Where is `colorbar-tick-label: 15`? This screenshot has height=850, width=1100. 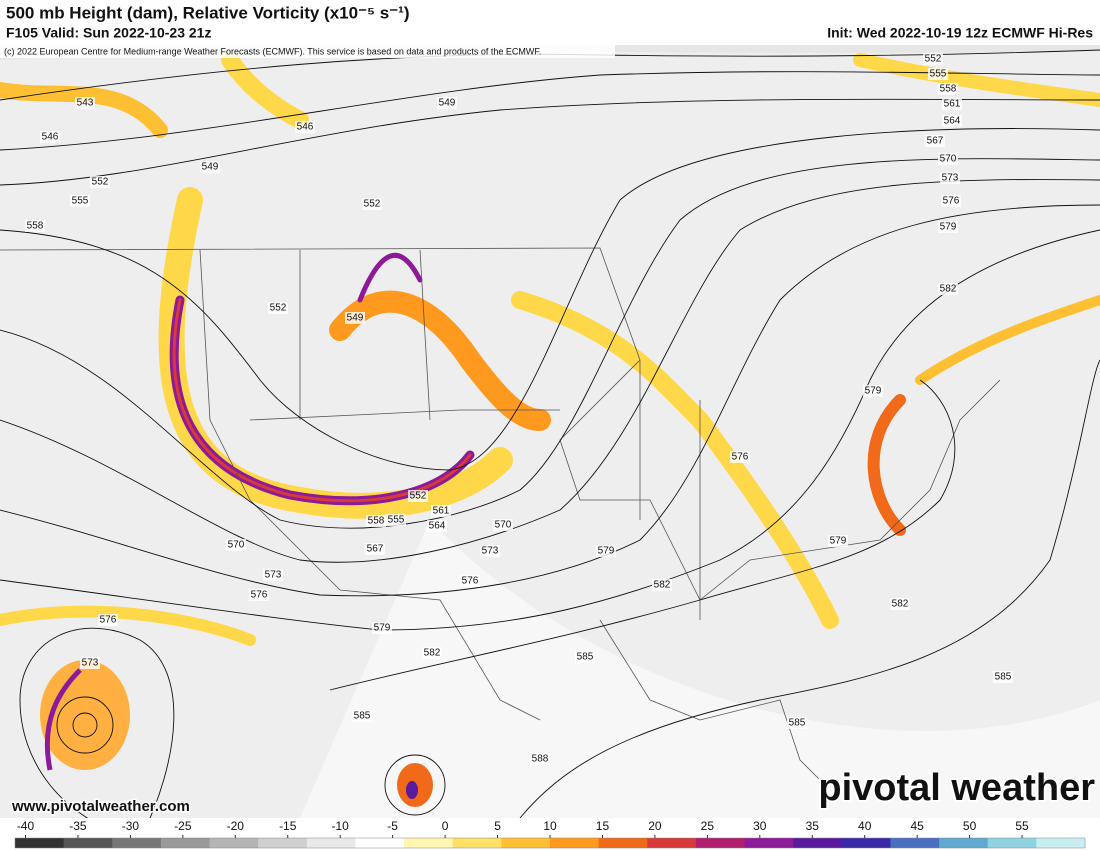
colorbar-tick-label: 15 is located at coordinates (603, 826).